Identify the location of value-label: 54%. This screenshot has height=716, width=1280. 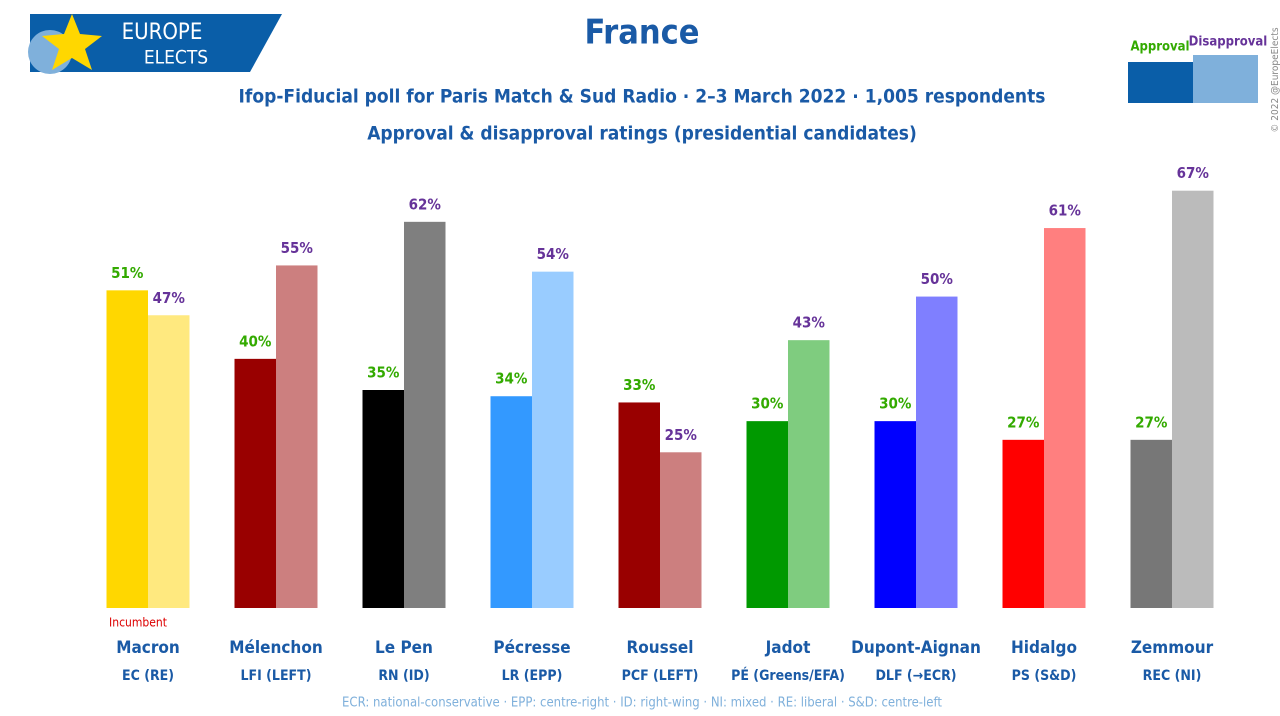
(553, 254).